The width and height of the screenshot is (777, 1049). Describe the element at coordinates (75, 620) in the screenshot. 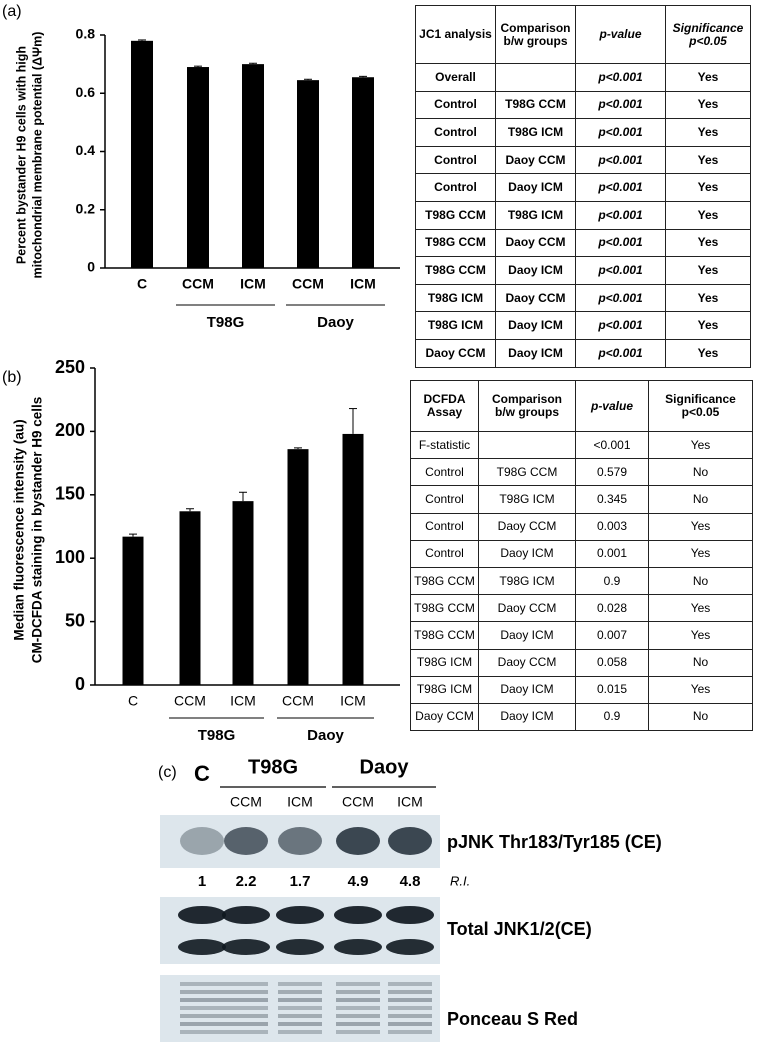

I see `y-tick-label: 50` at that location.